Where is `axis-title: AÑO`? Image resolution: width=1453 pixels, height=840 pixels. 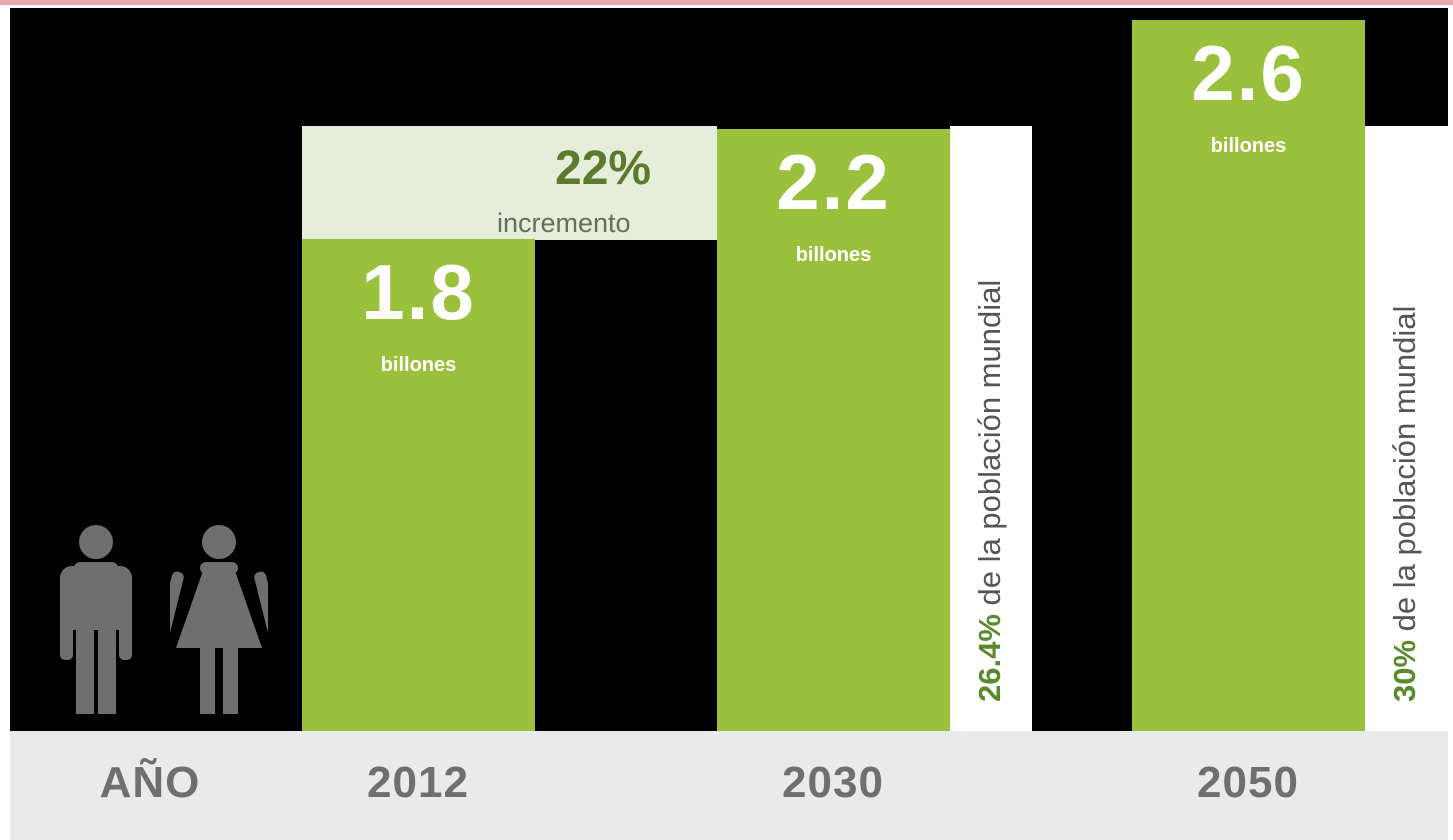 axis-title: AÑO is located at coordinates (150, 782).